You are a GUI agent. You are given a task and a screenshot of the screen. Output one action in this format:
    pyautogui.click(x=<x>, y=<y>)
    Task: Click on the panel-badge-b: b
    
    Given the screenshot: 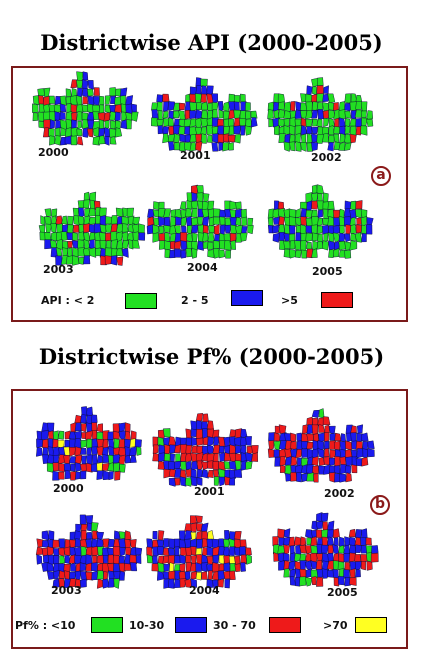 What is the action you would take?
    pyautogui.click(x=380, y=505)
    